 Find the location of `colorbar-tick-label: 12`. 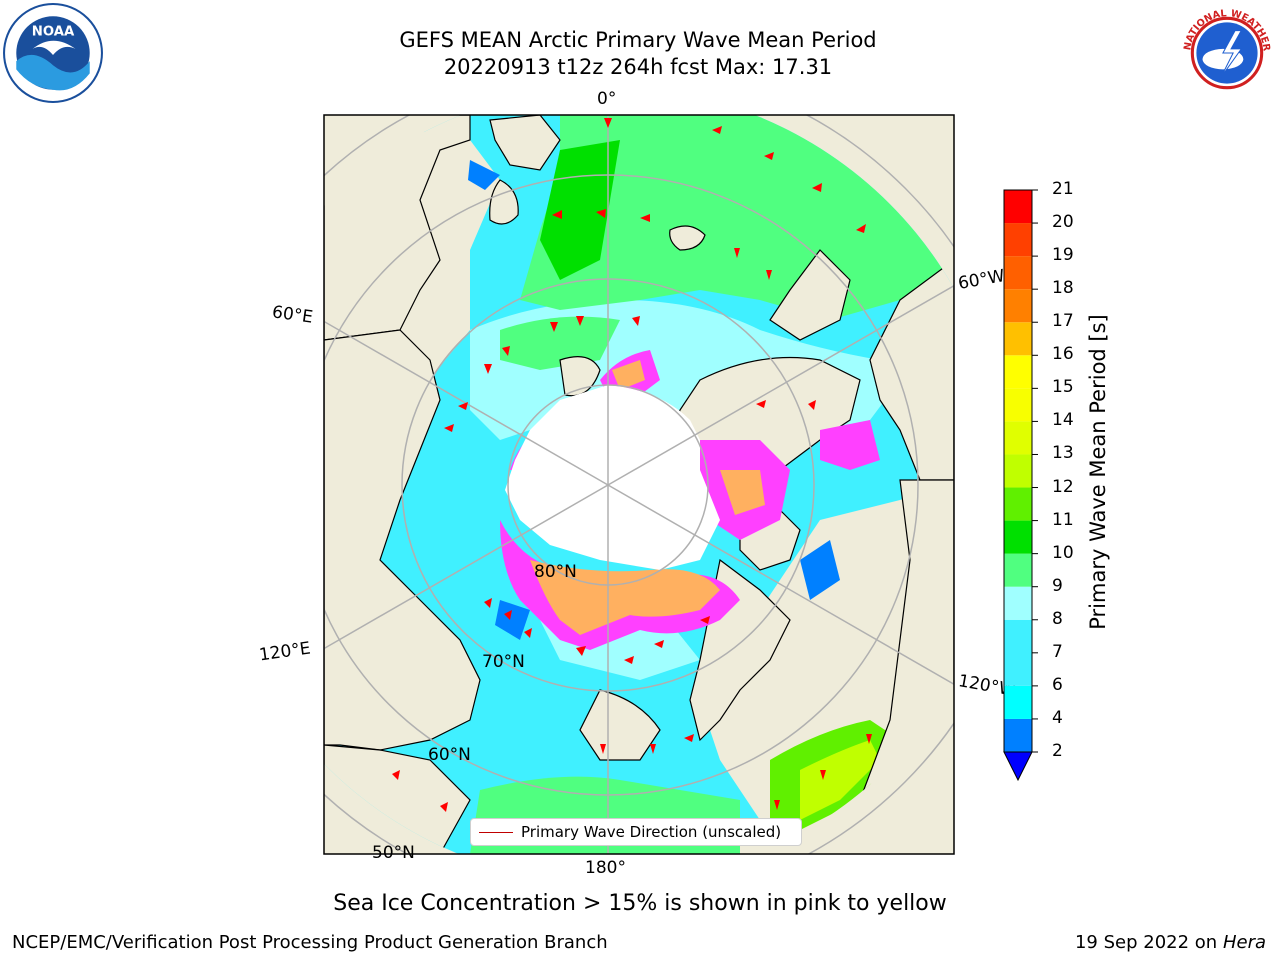

colorbar-tick-label: 12 is located at coordinates (1063, 486).